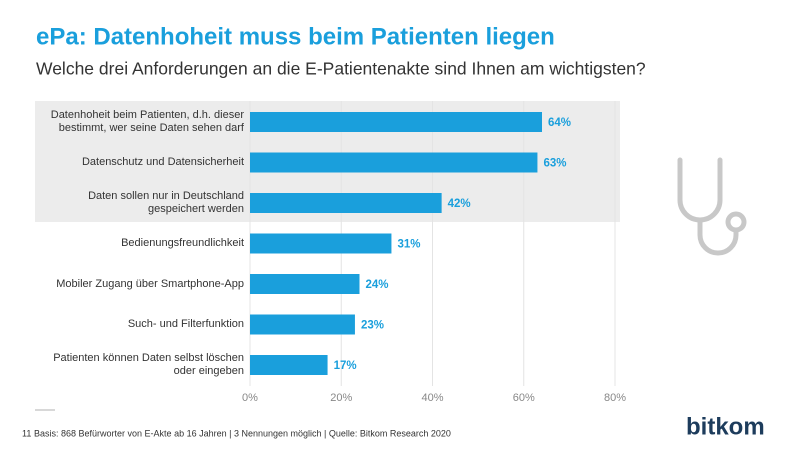  Describe the element at coordinates (185, 324) in the screenshot. I see `category-label: Such- und Filterfunktion` at that location.